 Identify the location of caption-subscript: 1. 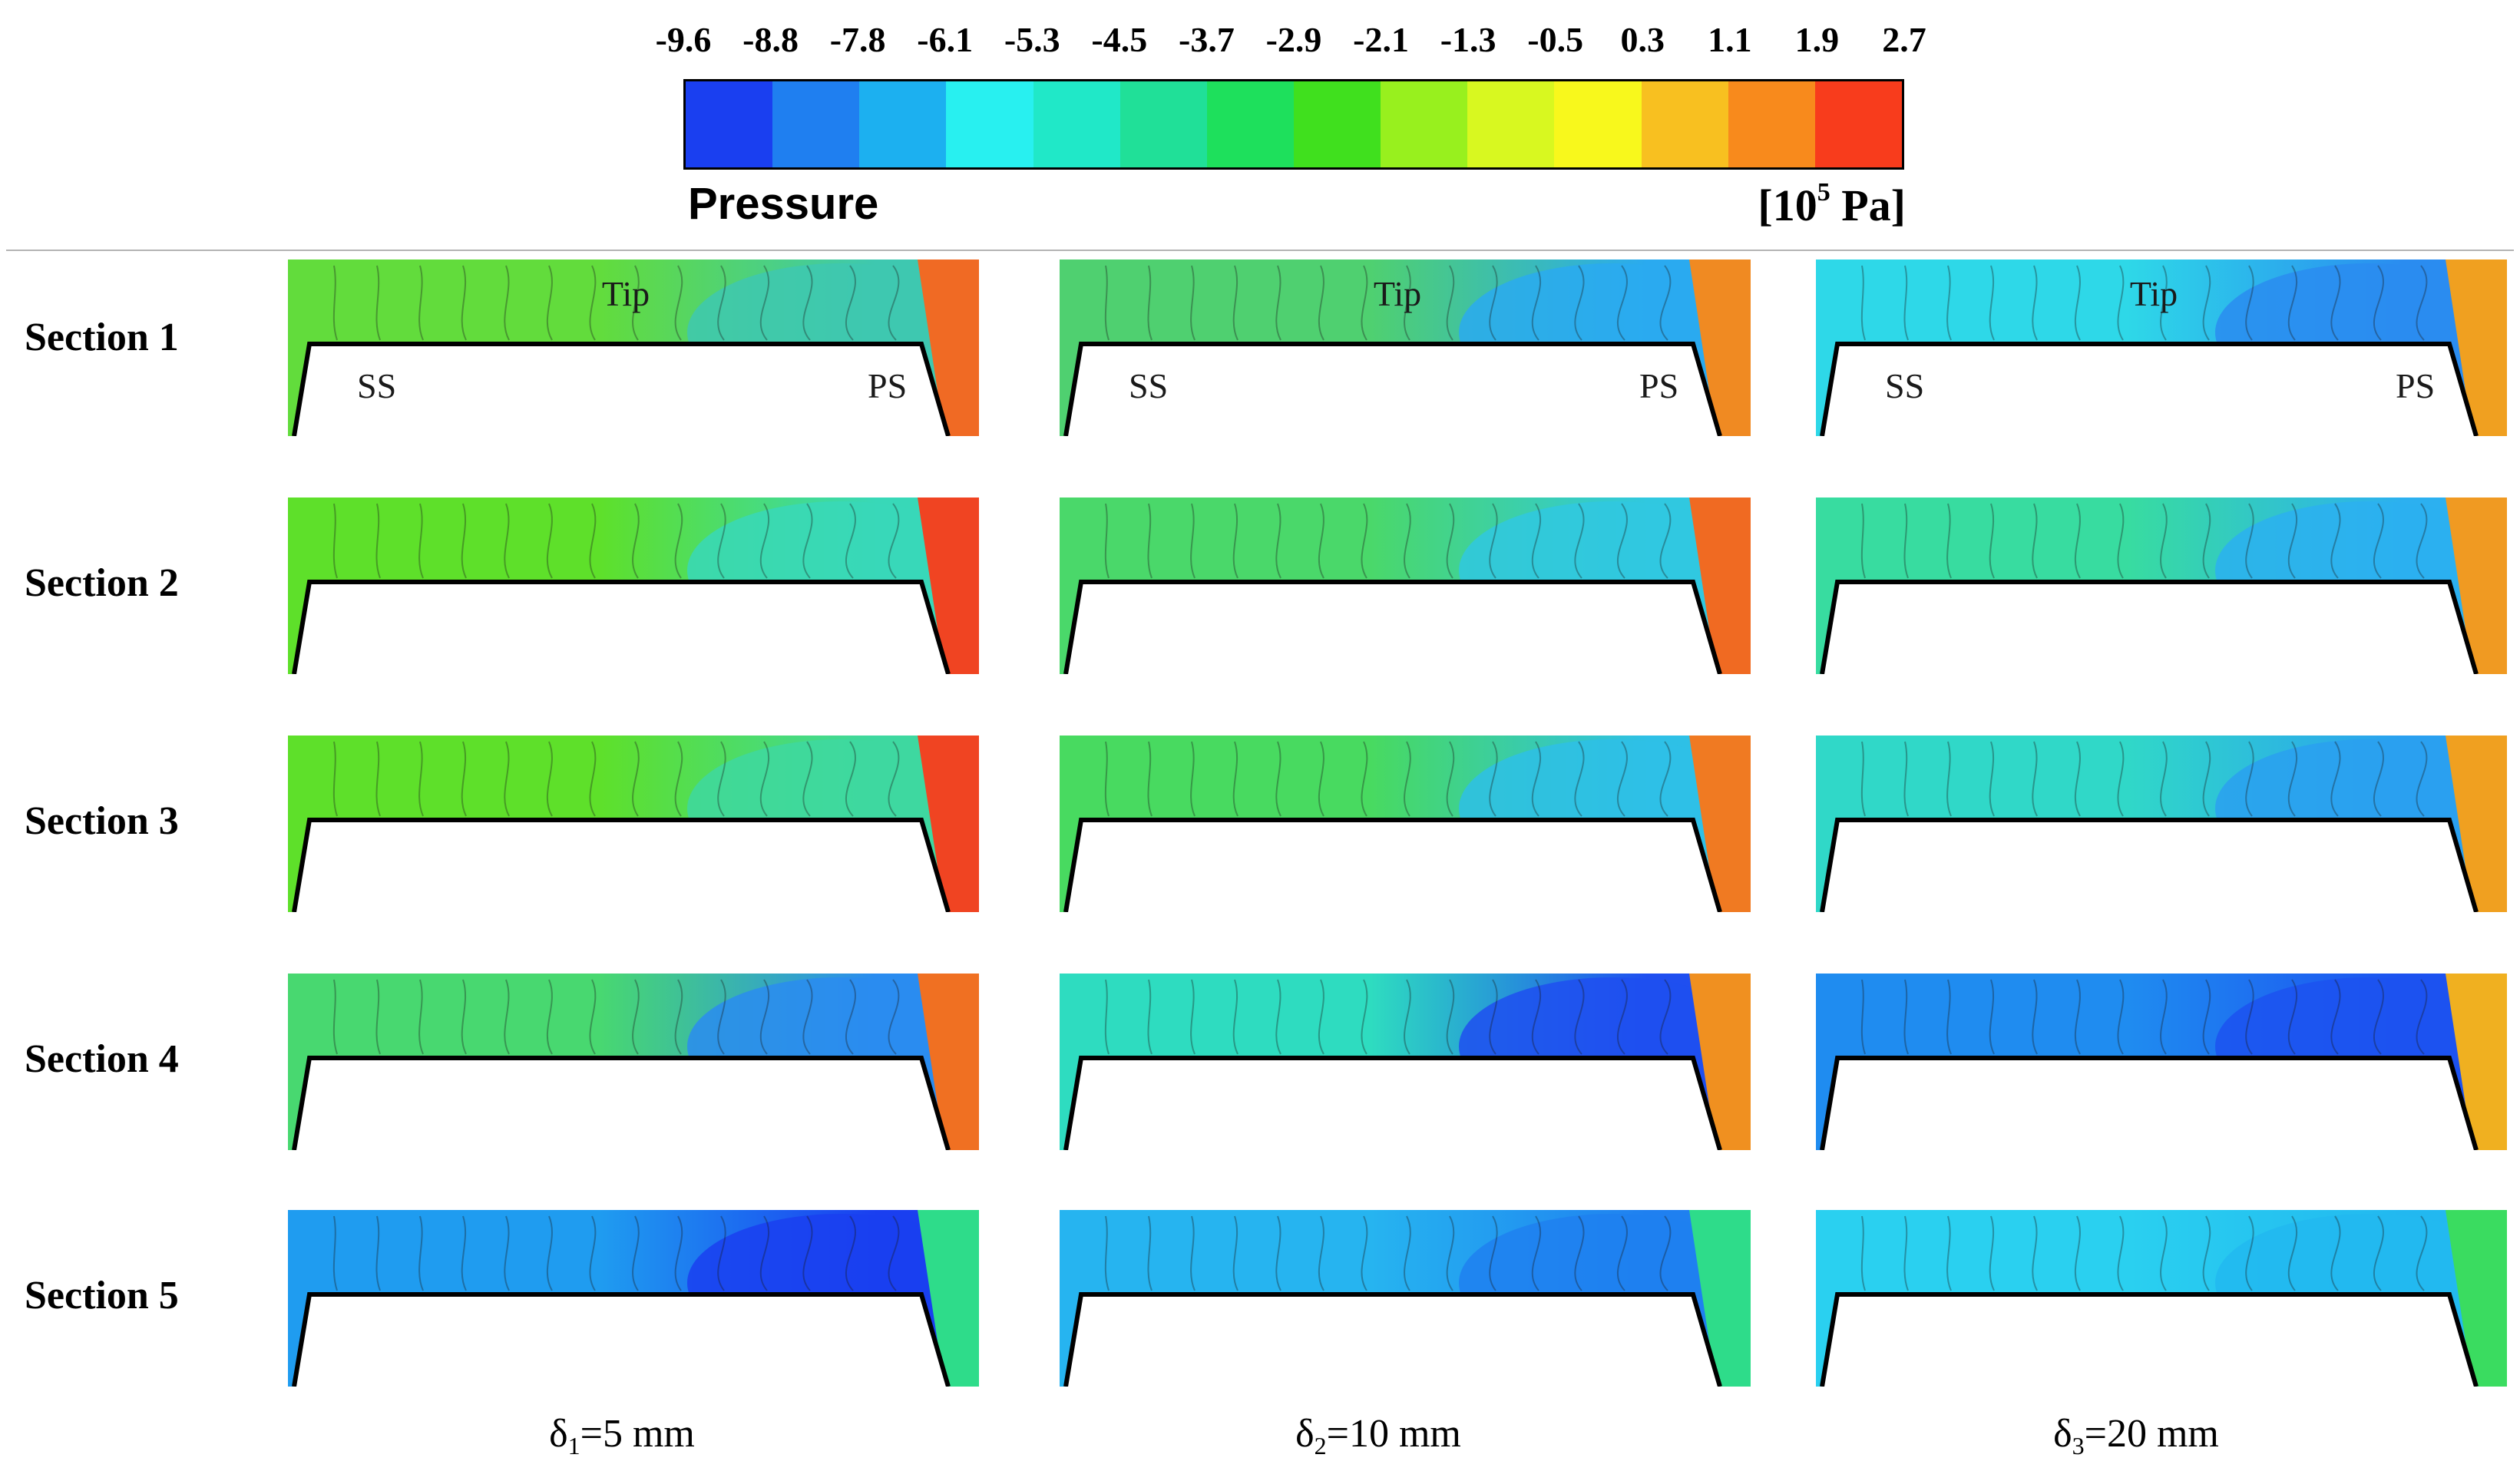
(573, 1446).